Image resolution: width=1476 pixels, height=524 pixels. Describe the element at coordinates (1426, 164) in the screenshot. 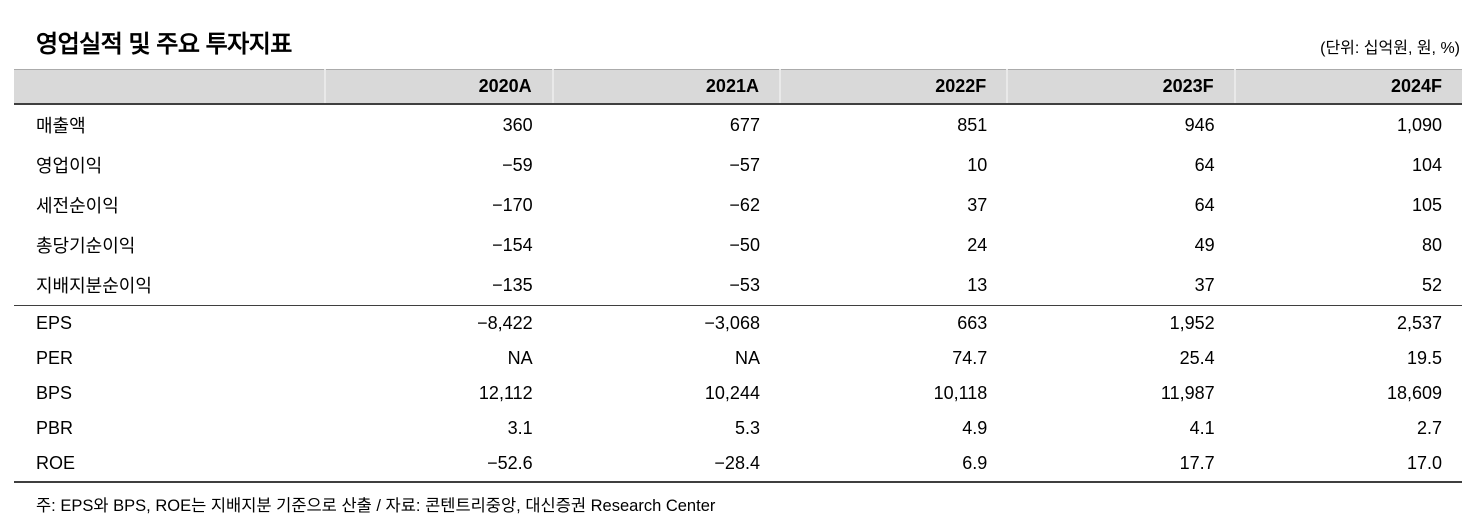

I see `table-cell: 104` at that location.